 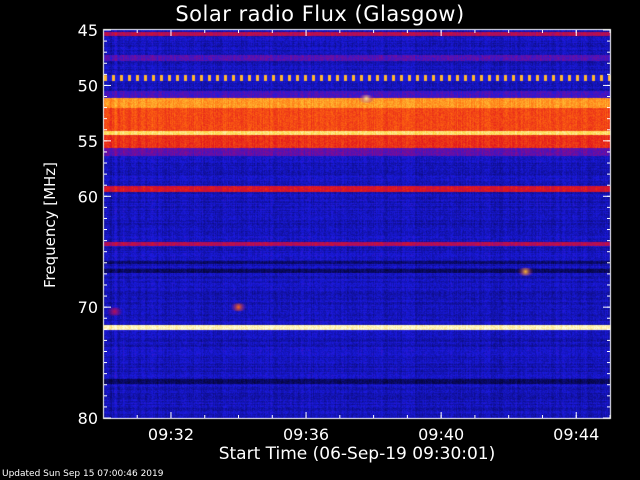 I want to click on y-tick-label: 50, so click(x=88, y=85).